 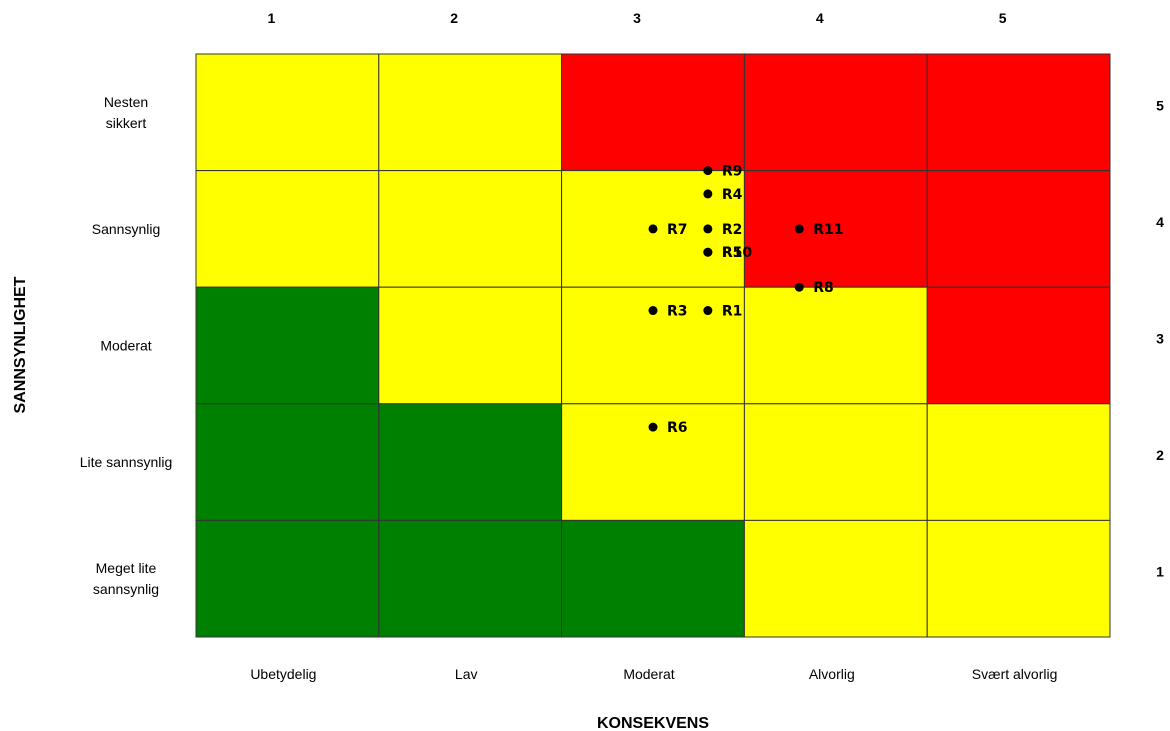 I want to click on consequence-number: 3, so click(x=637, y=18).